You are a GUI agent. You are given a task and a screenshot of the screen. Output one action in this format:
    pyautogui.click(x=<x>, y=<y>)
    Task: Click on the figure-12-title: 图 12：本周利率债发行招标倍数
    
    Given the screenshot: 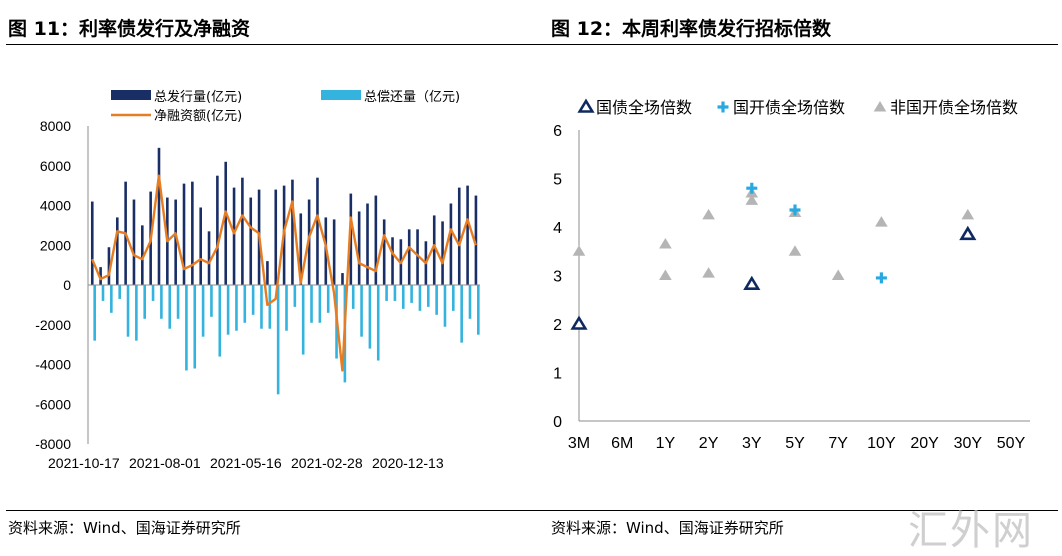 What is the action you would take?
    pyautogui.click(x=691, y=29)
    